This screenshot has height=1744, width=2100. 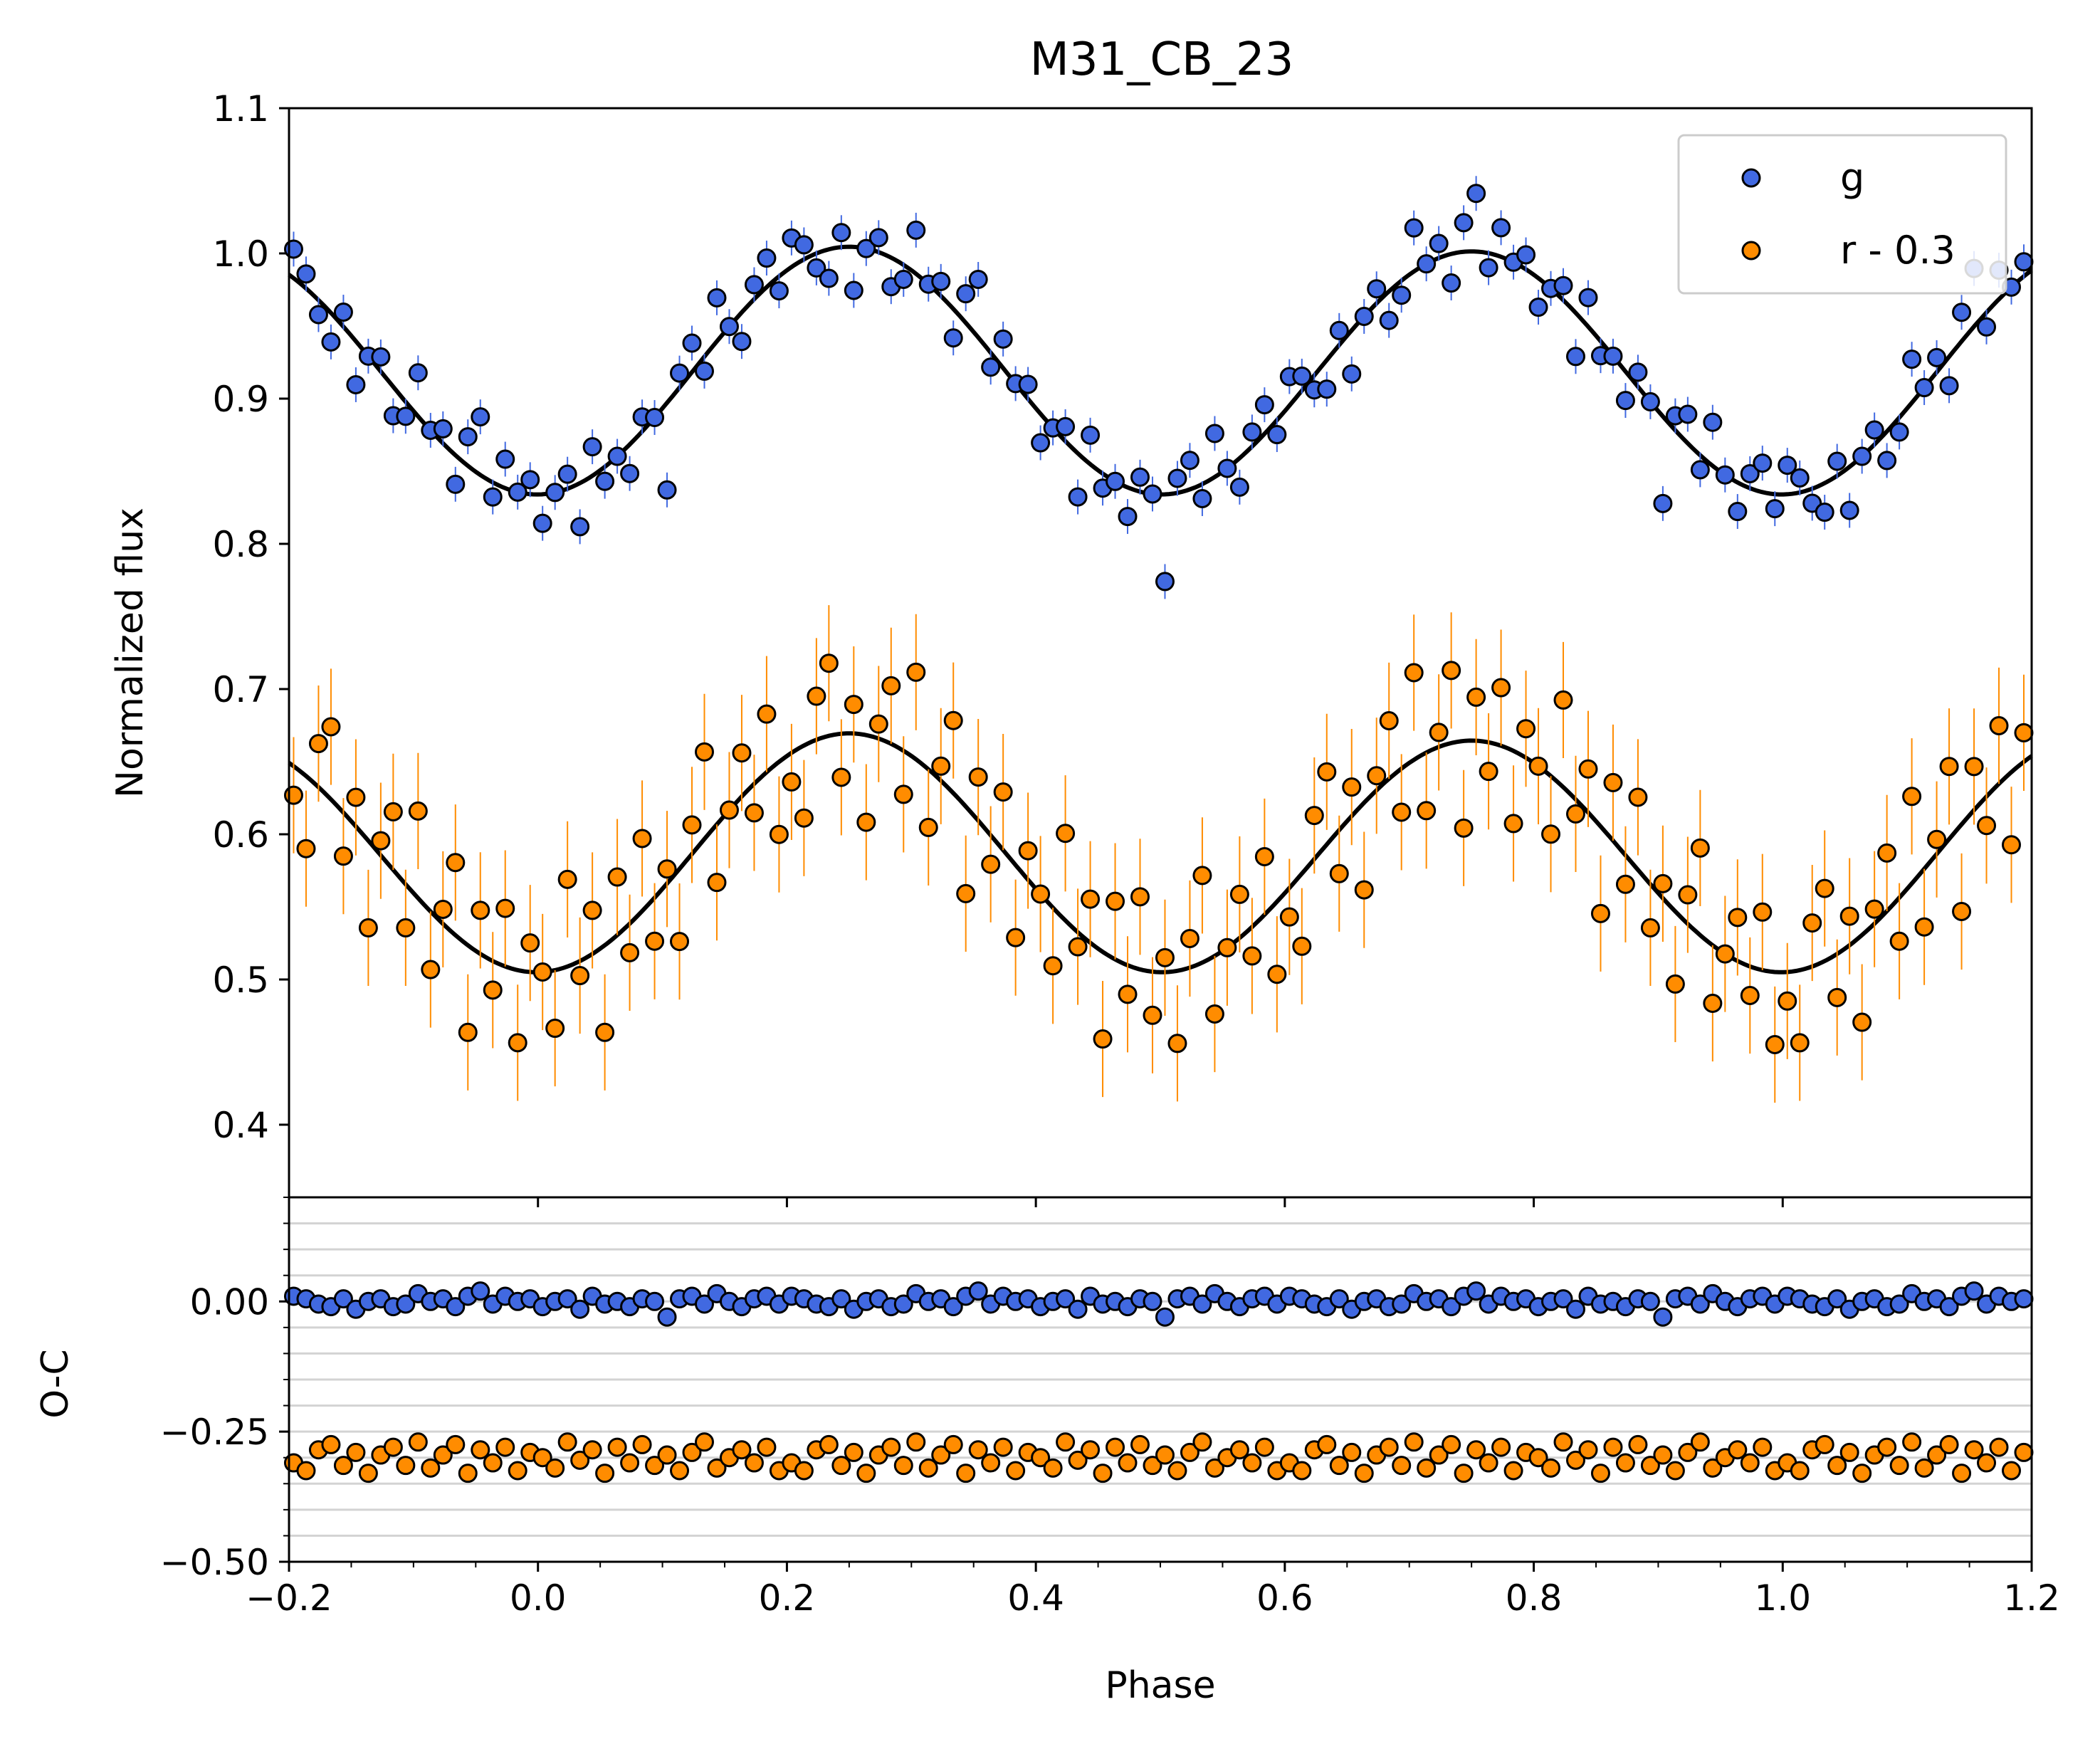 What do you see at coordinates (224, 1390) in the screenshot?
I see `bottom-y-ticks: 0.00 −0.25 −0.50` at bounding box center [224, 1390].